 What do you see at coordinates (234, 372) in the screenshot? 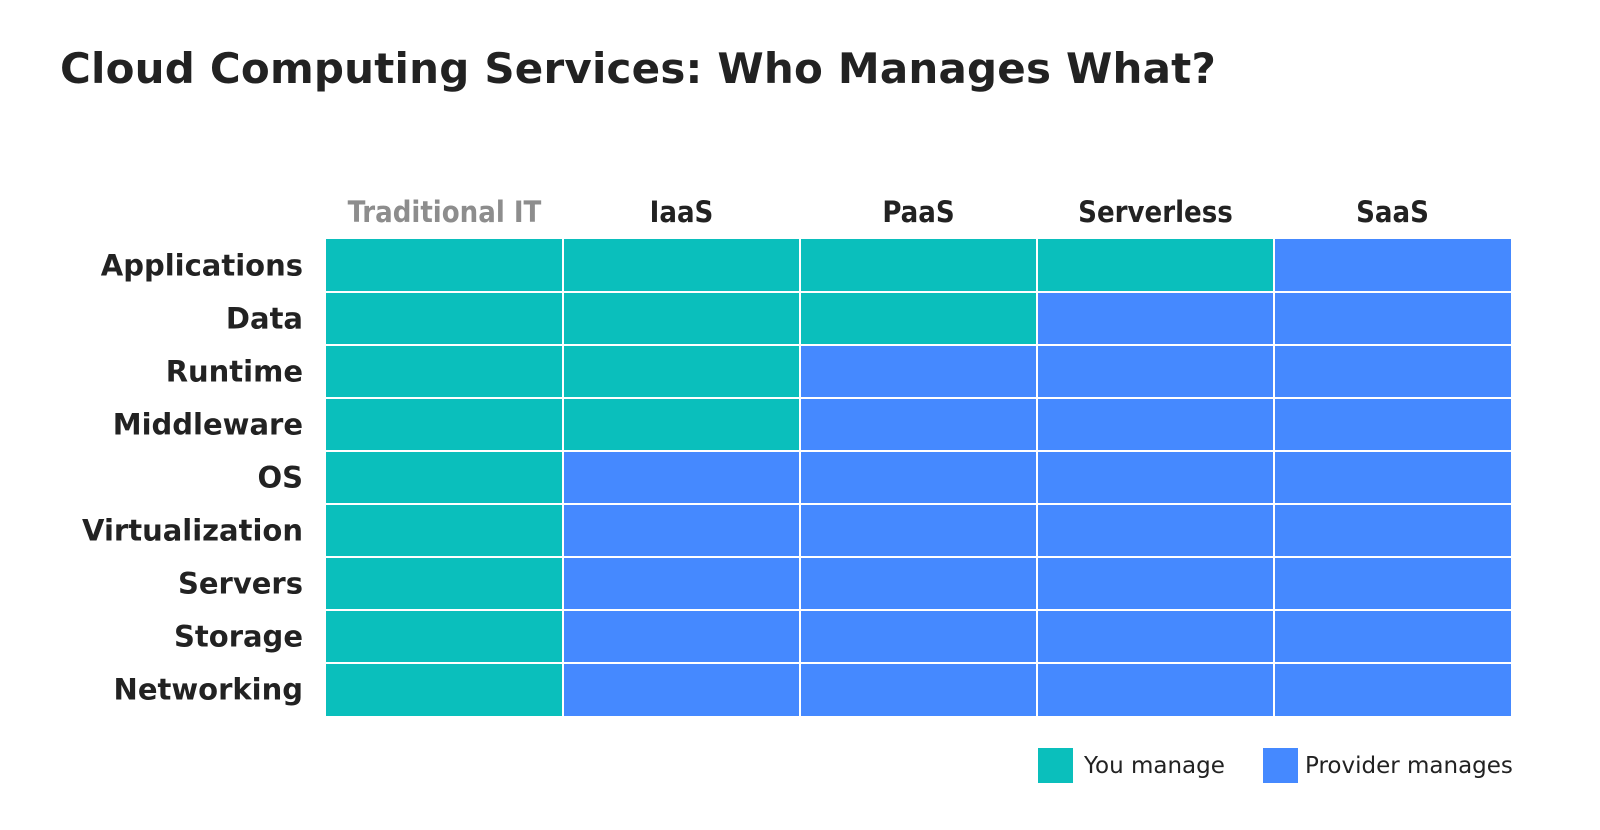
I see `row-label-runtime: Runtime` at bounding box center [234, 372].